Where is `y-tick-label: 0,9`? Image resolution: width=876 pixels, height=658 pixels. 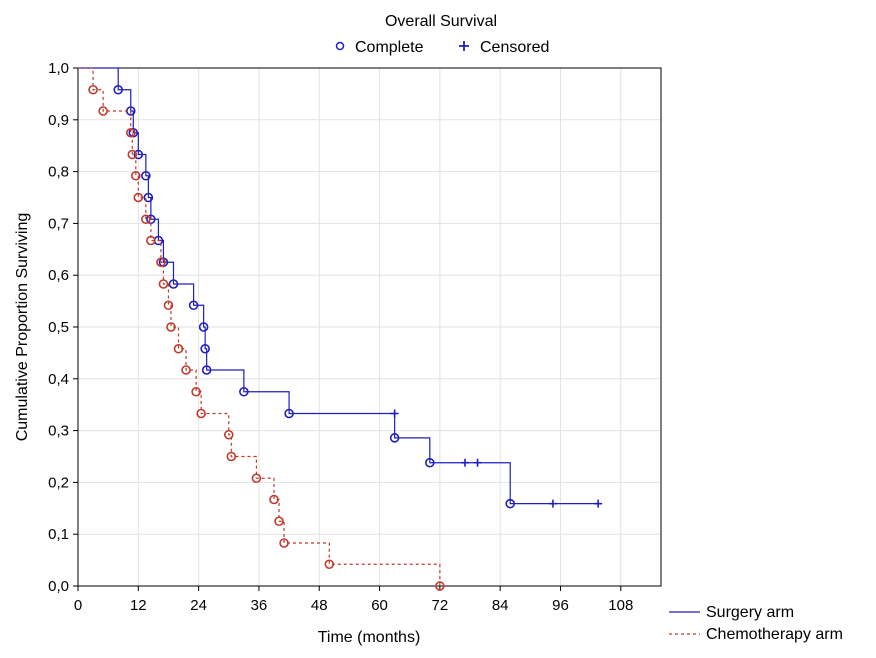
y-tick-label: 0,9 is located at coordinates (58, 120).